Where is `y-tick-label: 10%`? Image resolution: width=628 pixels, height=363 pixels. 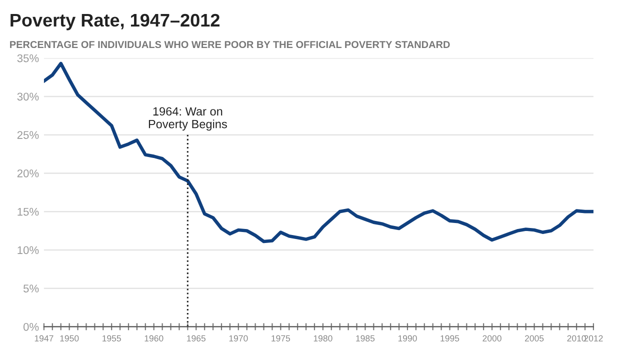 y-tick-label: 10% is located at coordinates (28, 250).